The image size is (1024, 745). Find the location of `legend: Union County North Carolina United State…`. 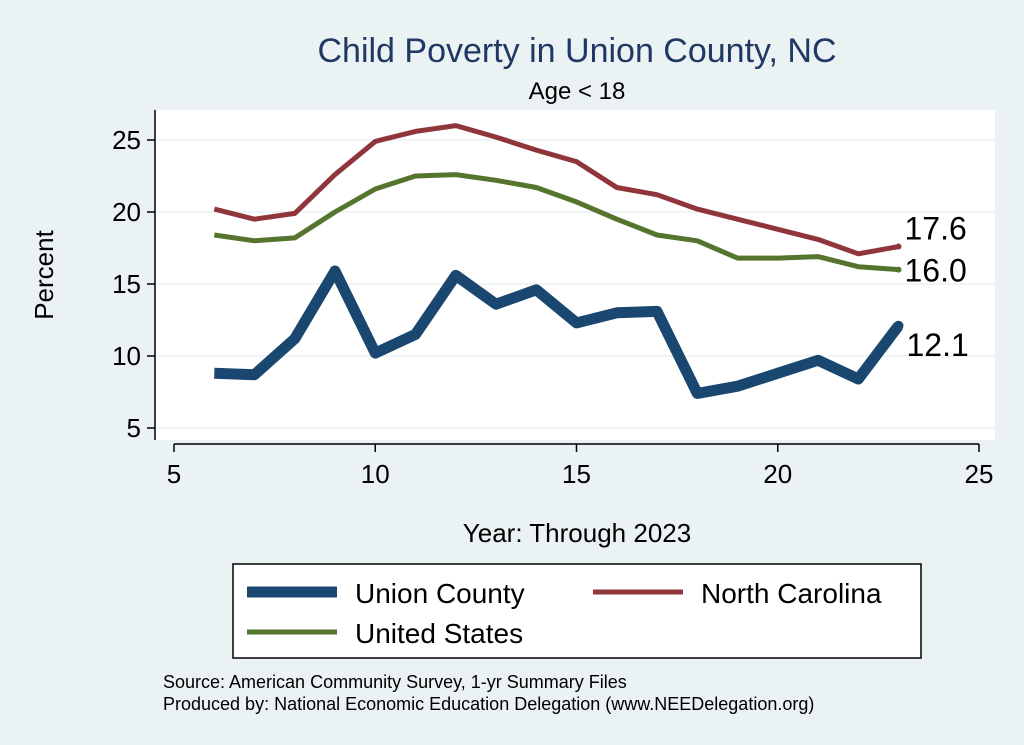

legend: Union County North Carolina United State… is located at coordinates (577, 611).